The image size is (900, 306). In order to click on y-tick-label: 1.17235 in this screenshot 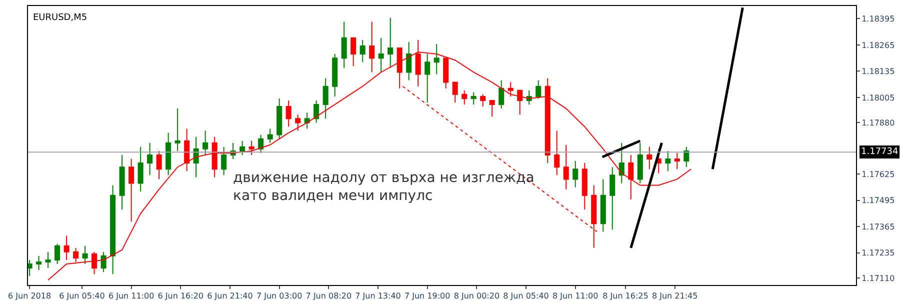, I will do `click(878, 253)`.